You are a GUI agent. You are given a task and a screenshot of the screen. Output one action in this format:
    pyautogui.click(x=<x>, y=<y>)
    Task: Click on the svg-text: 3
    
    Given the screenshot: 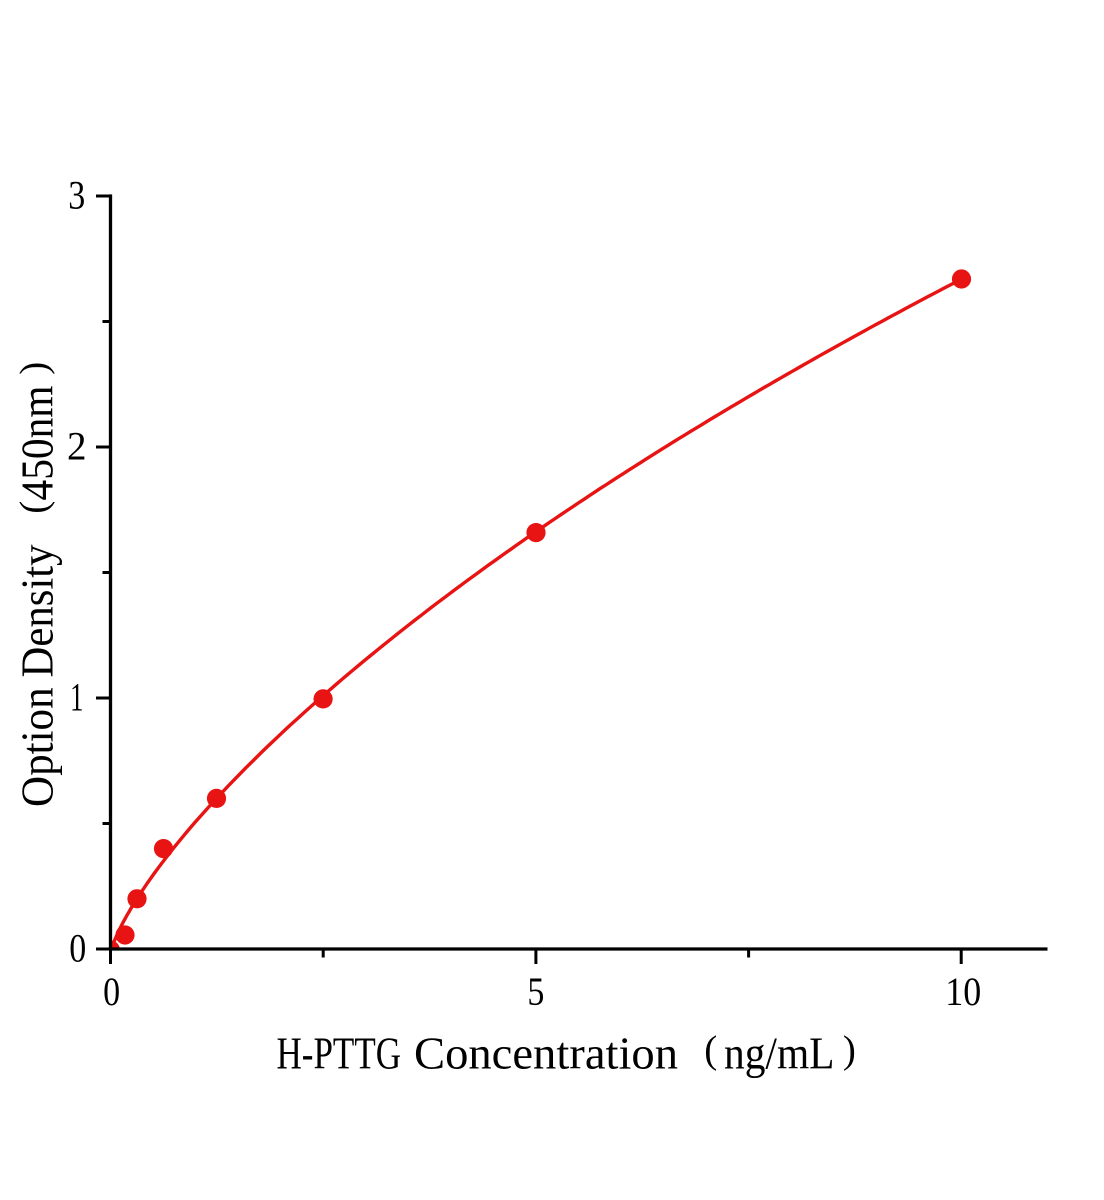 What is the action you would take?
    pyautogui.click(x=76, y=194)
    